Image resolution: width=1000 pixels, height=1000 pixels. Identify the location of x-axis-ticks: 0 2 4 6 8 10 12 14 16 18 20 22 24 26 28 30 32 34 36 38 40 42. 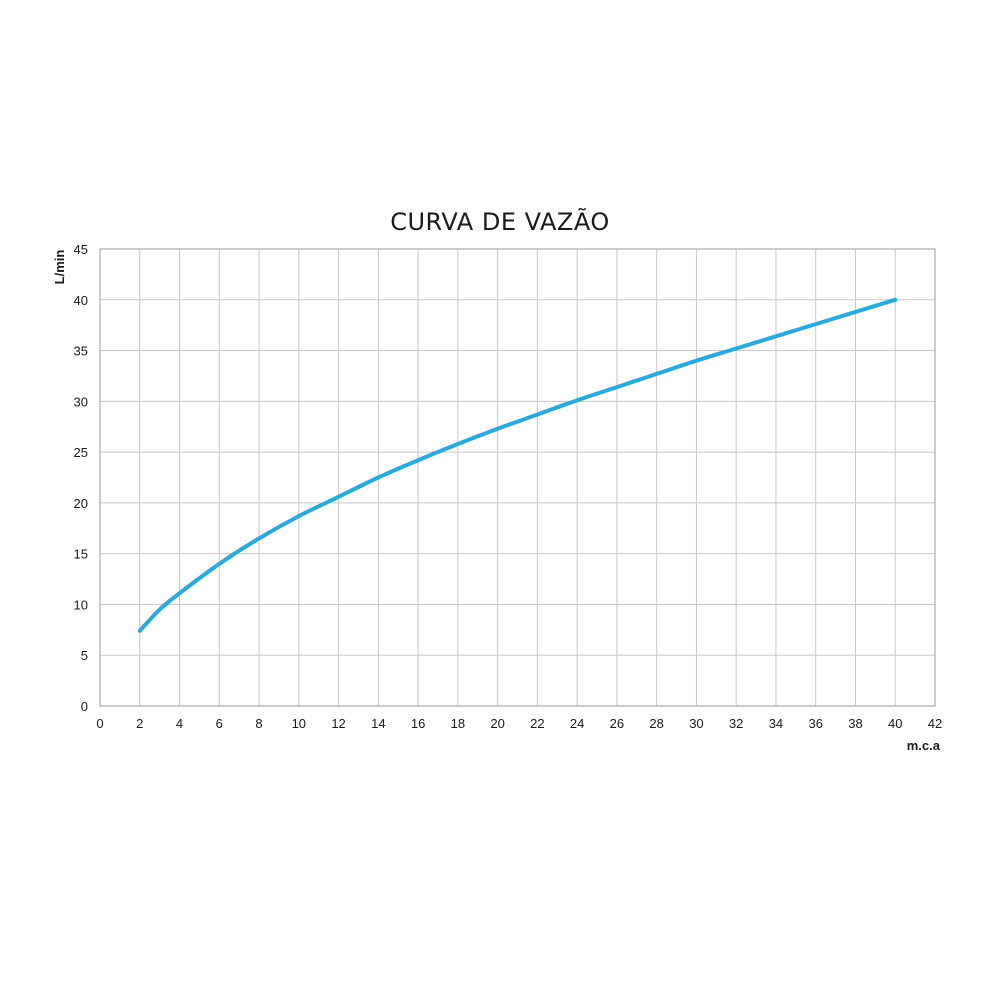
(519, 723).